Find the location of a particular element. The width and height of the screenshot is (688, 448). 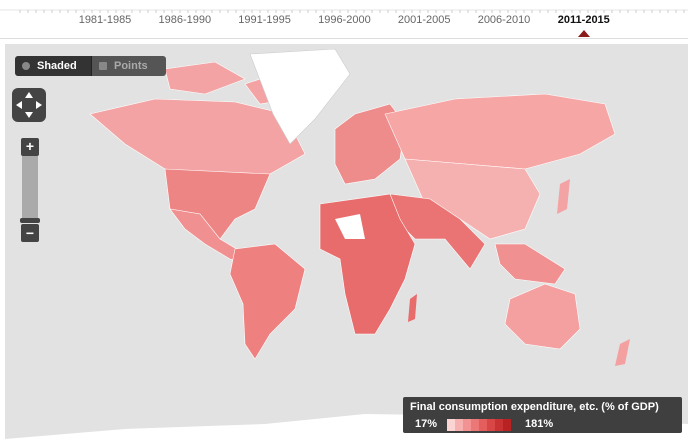

legend-min: 17% is located at coordinates (426, 424).